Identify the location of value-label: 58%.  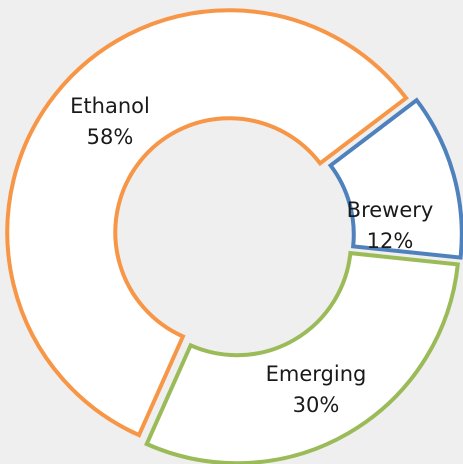
(110, 137).